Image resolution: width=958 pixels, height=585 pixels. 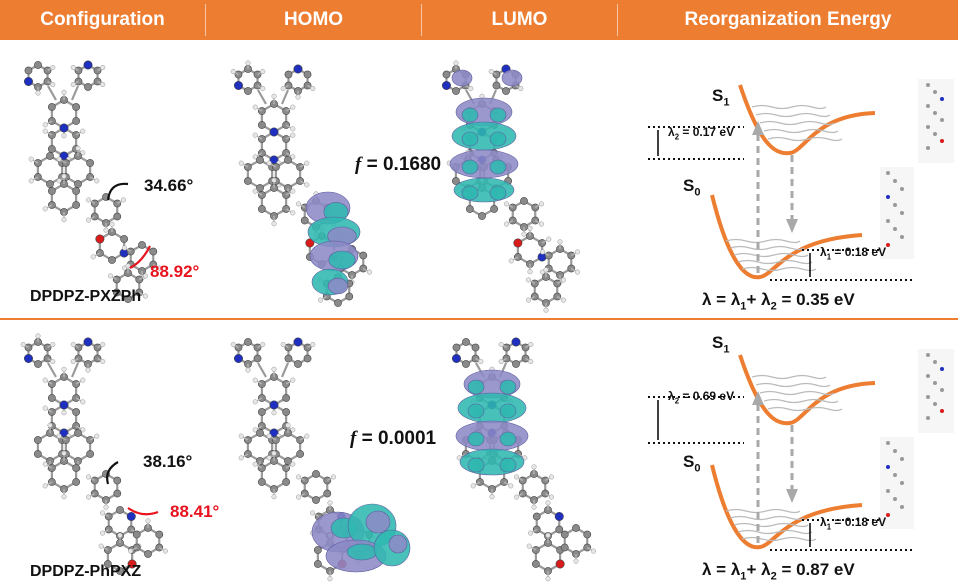 What do you see at coordinates (778, 571) in the screenshot?
I see `total-reorganization-energy-2: λ = λ1+ λ2 = 0.87 eV` at bounding box center [778, 571].